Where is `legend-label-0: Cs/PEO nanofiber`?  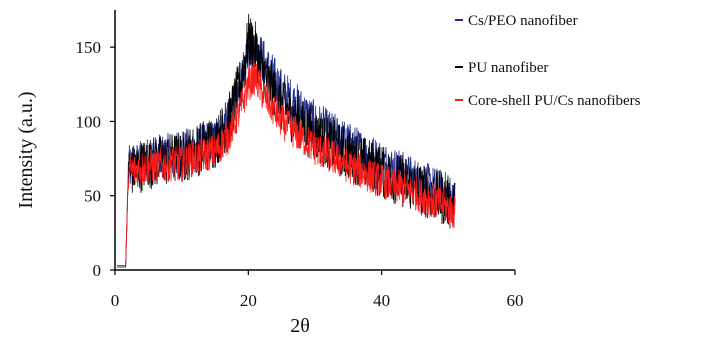
legend-label-0: Cs/PEO nanofiber is located at coordinates (523, 21).